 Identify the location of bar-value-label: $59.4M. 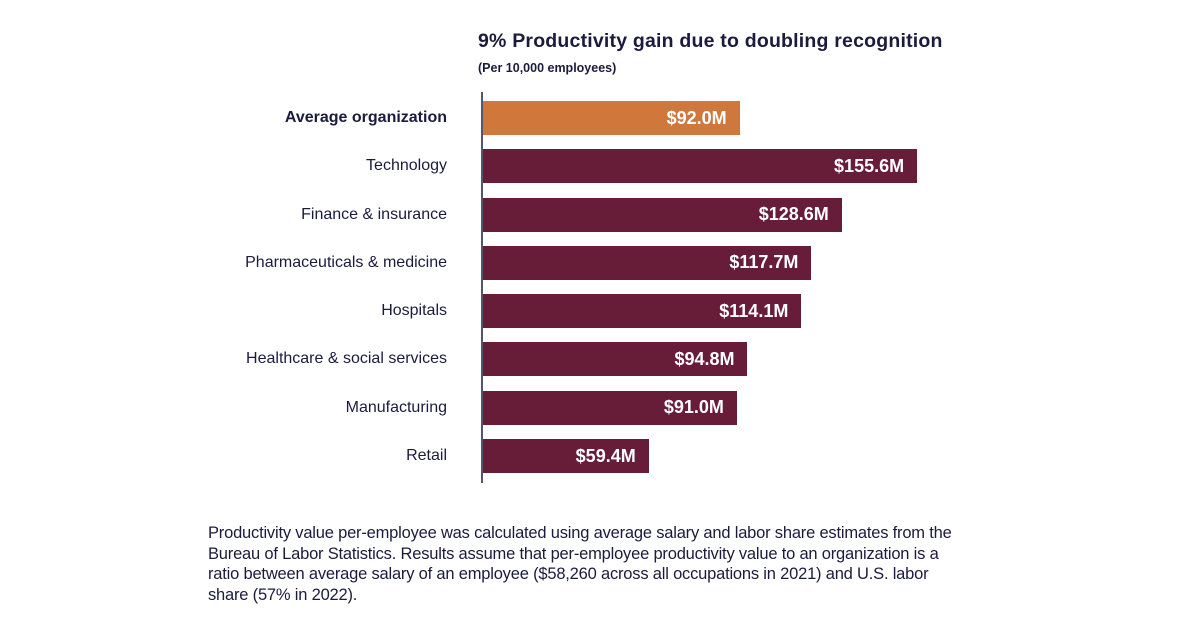
(605, 455).